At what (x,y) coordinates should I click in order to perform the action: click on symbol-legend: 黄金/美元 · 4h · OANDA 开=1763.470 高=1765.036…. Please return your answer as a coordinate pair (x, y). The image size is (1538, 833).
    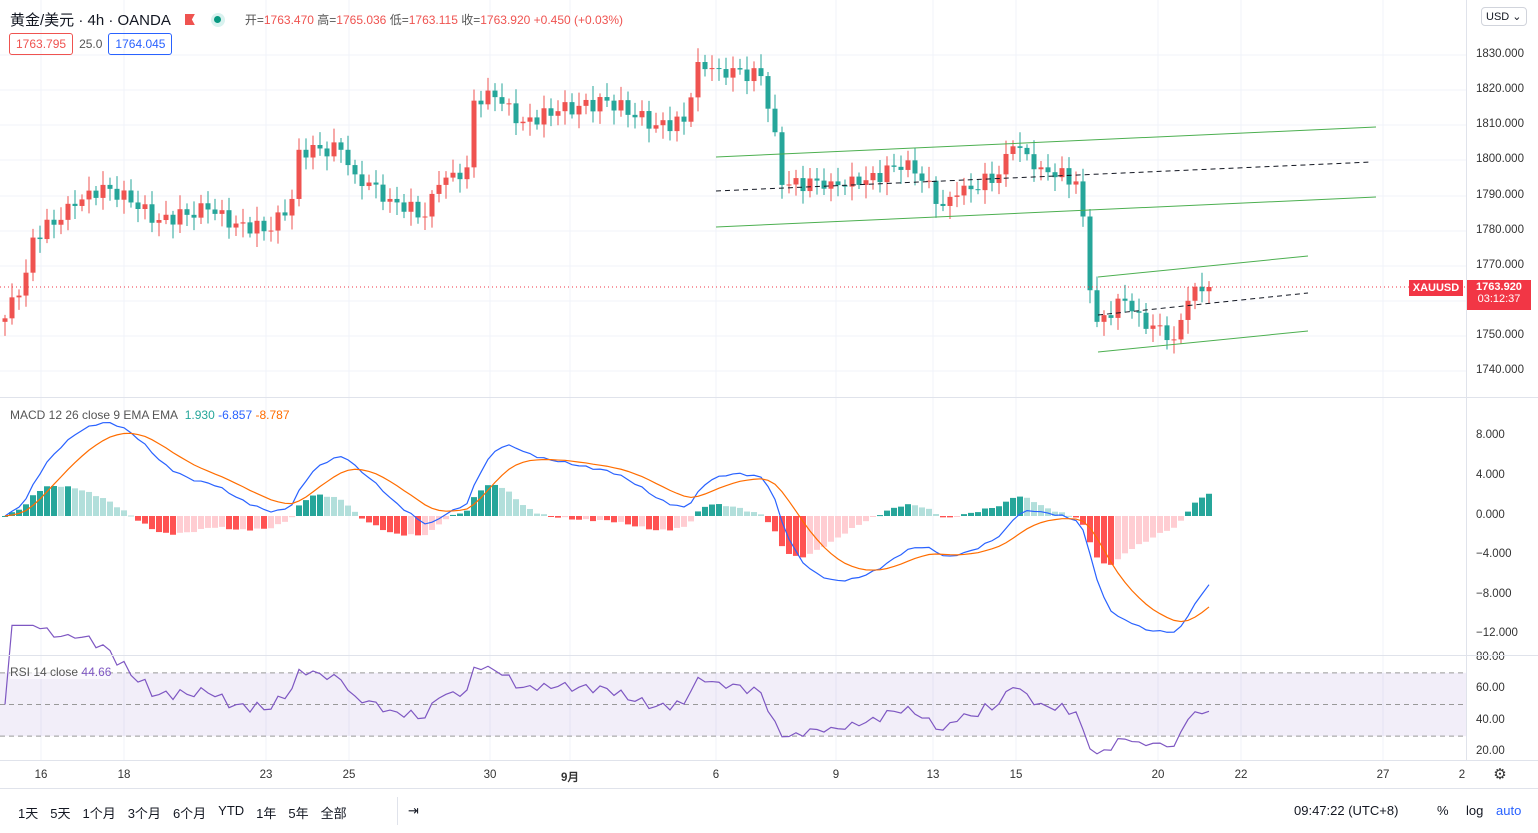
    Looking at the image, I should click on (316, 19).